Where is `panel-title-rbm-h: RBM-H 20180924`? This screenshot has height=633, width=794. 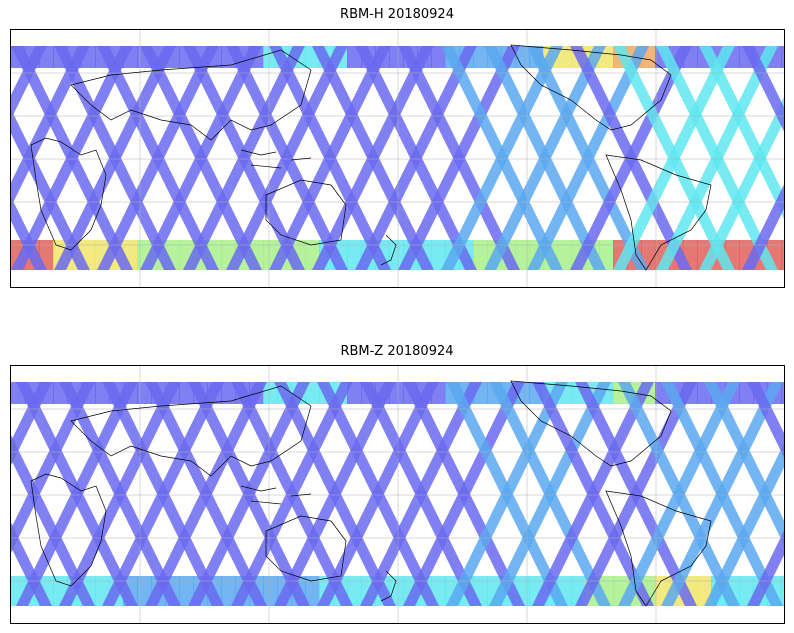 panel-title-rbm-h: RBM-H 20180924 is located at coordinates (397, 14).